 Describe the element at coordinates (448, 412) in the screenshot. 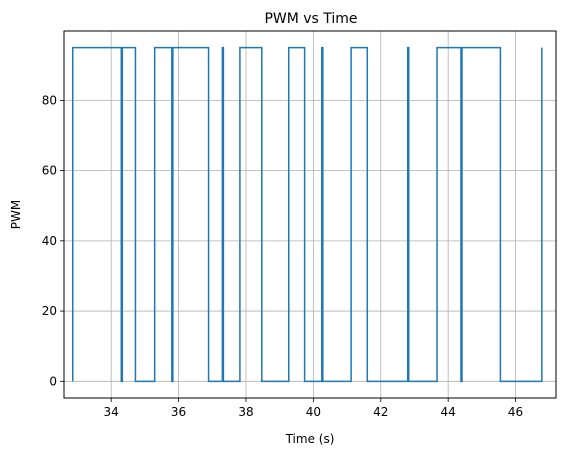

I see `x-tick-label: 44` at that location.